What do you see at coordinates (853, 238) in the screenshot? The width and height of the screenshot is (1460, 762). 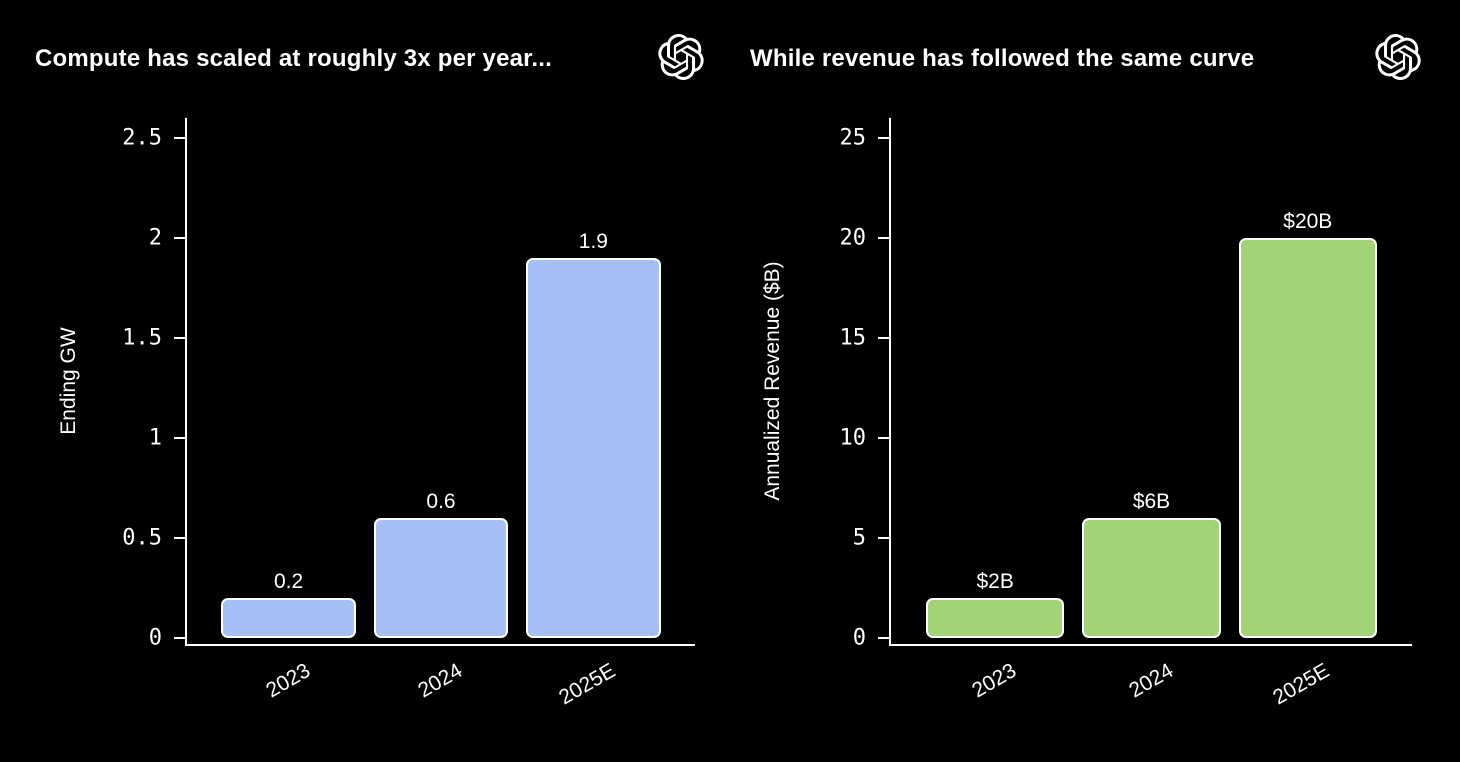 I see `y-tick-label: 20` at bounding box center [853, 238].